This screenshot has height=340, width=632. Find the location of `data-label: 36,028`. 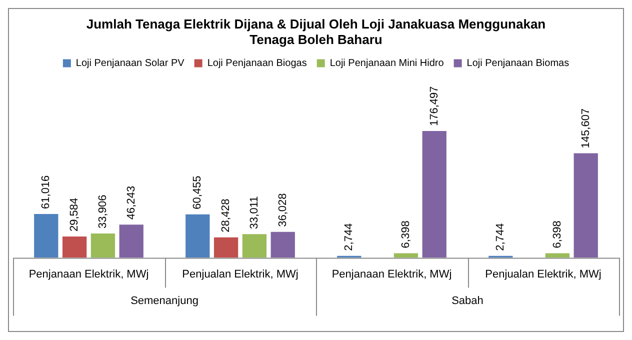

data-label: 36,028 is located at coordinates (282, 210).